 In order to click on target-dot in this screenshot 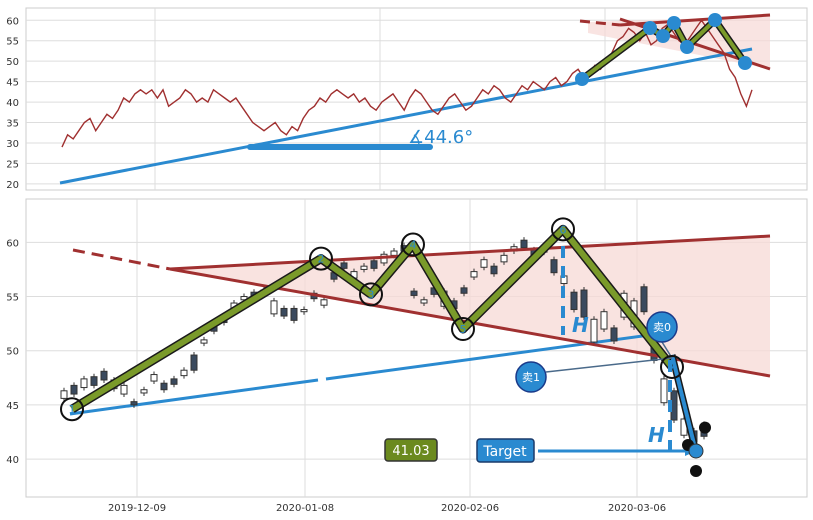, I will do `click(696, 451)`.